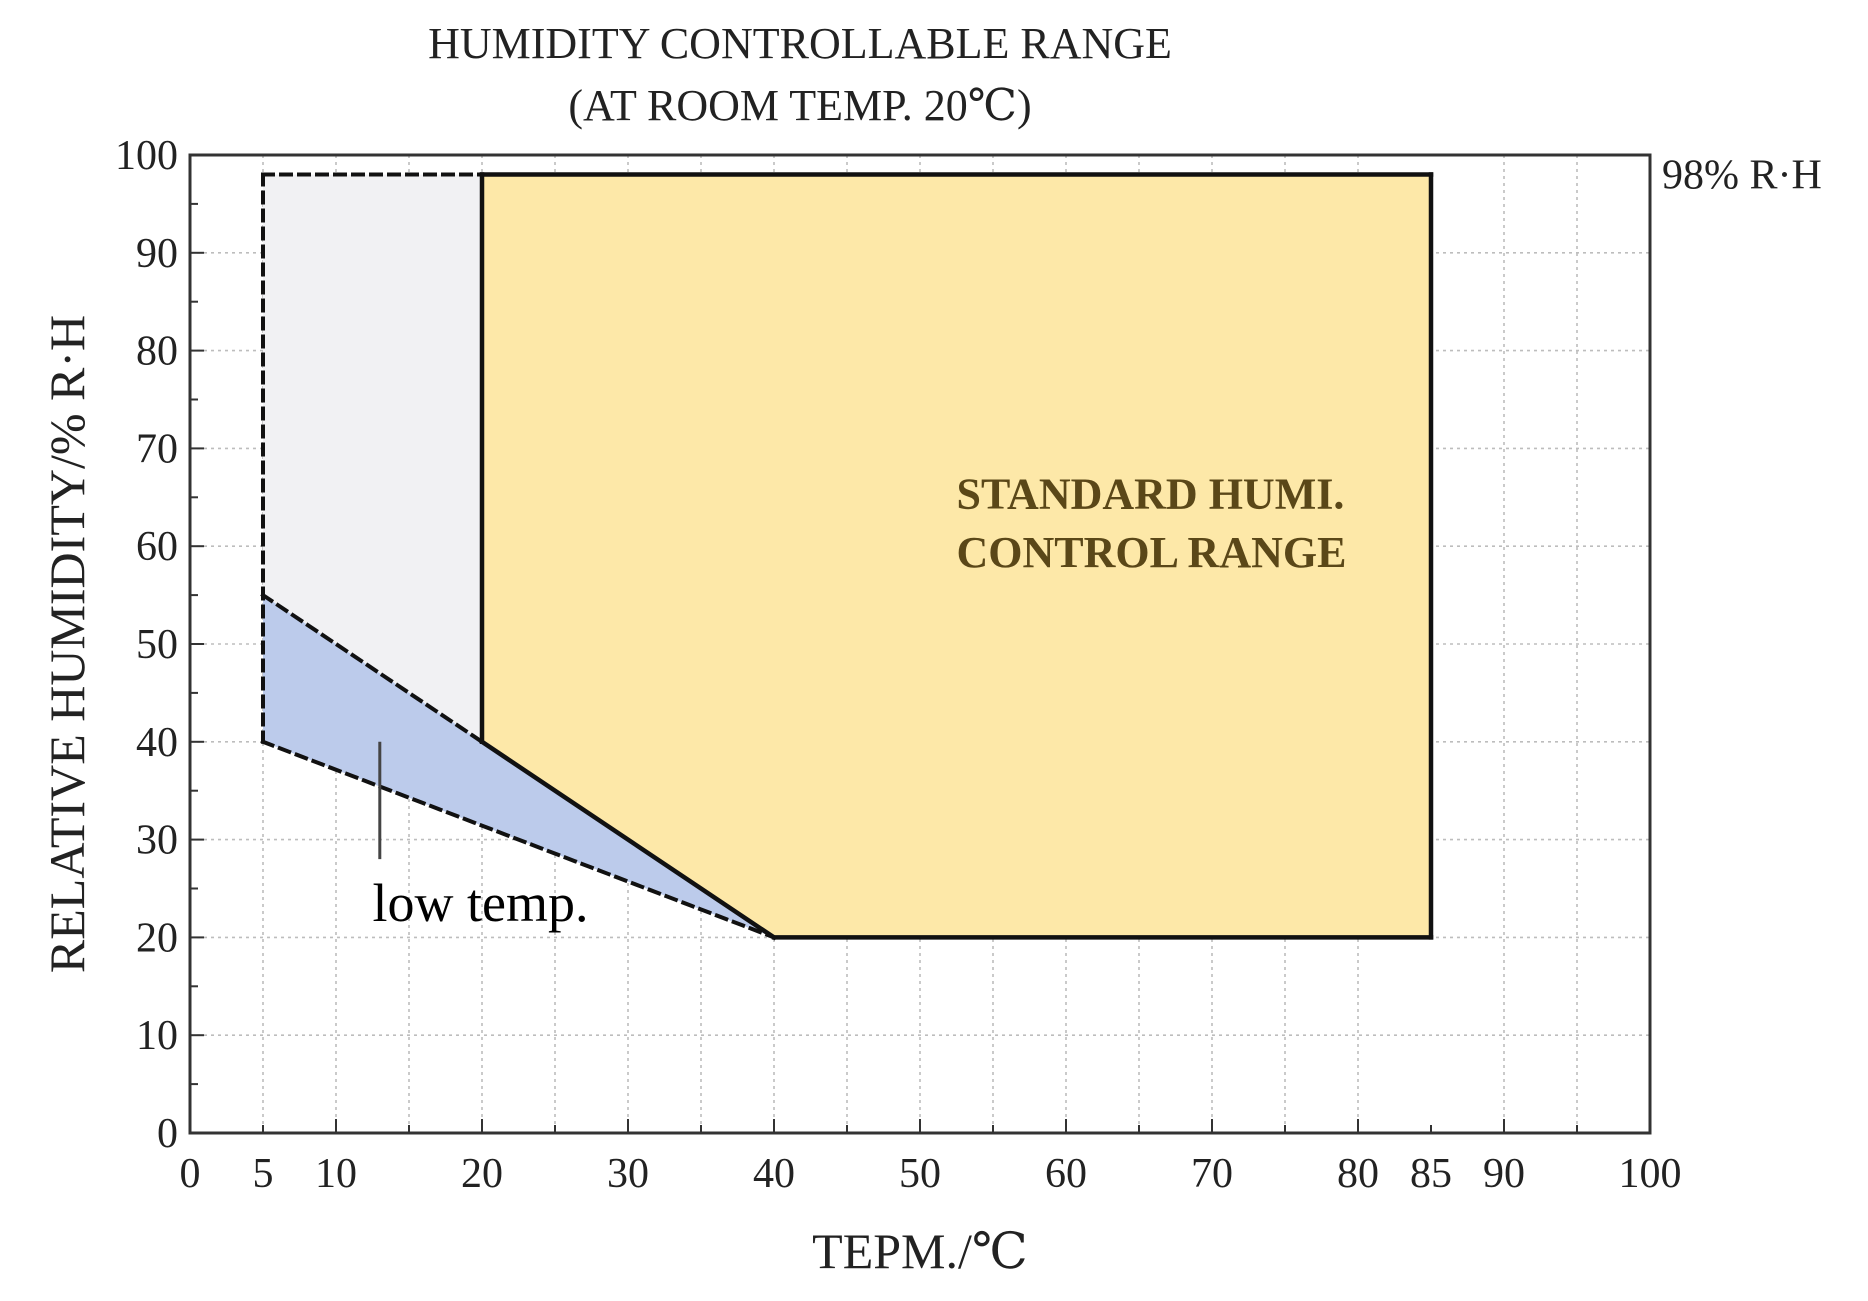  Describe the element at coordinates (157, 1036) in the screenshot. I see `y-tick-label: 10` at that location.